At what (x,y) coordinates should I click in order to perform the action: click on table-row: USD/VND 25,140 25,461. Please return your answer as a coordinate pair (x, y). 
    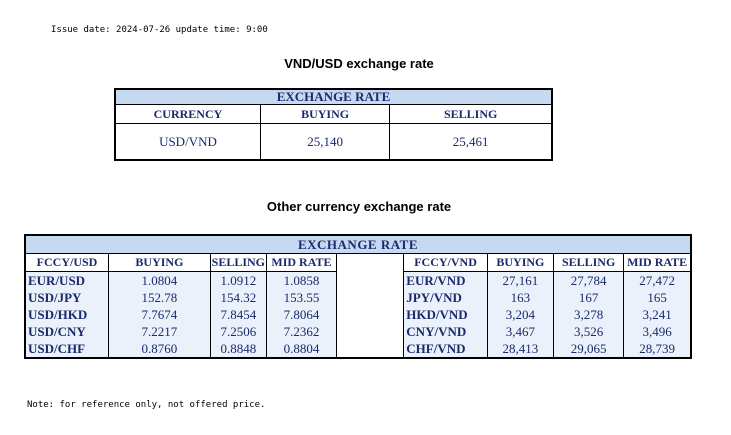
    Looking at the image, I should click on (333, 141).